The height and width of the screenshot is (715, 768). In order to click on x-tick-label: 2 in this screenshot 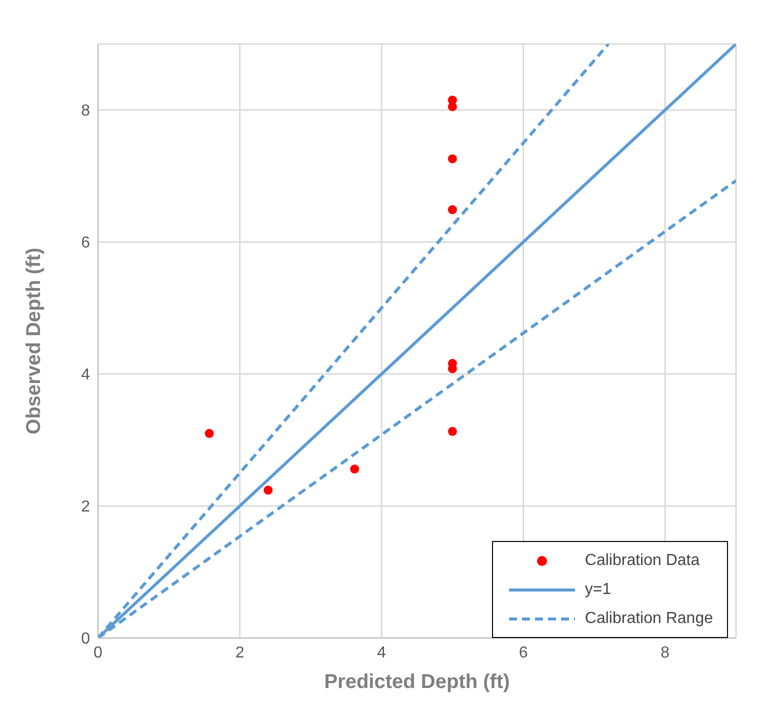, I will do `click(239, 653)`.